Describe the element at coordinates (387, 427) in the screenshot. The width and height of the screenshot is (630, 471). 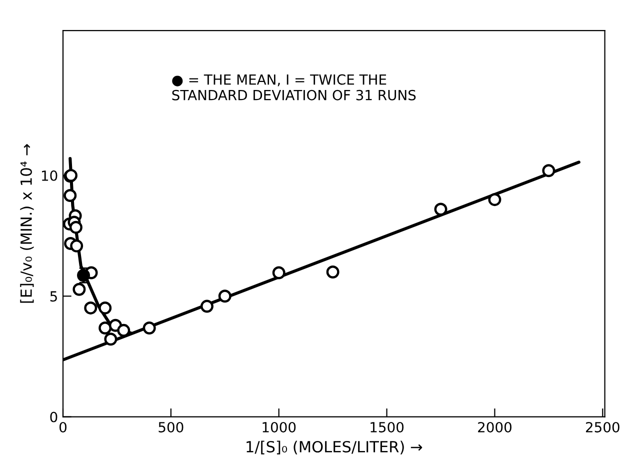
I see `x-tick-label: 1500` at that location.